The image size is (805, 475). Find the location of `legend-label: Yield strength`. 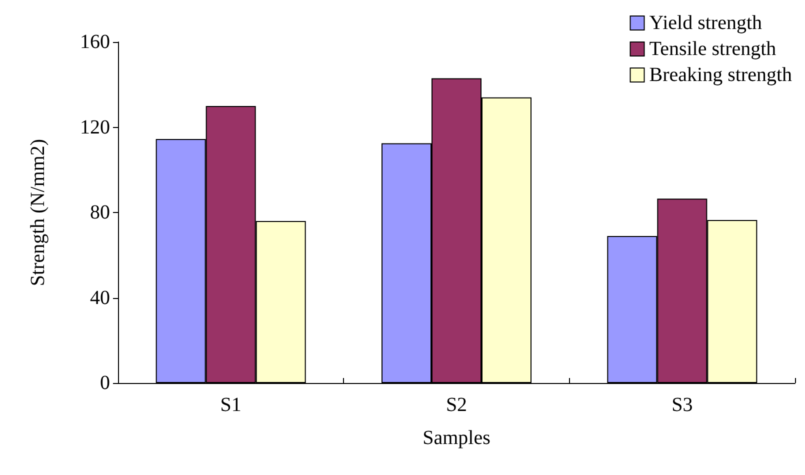

legend-label: Yield strength is located at coordinates (705, 23).